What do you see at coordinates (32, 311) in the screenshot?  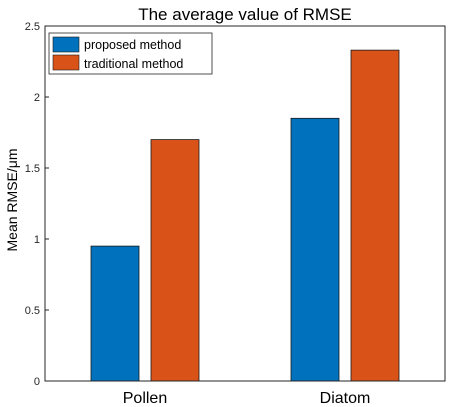 I see `y-tick-label: 0.5` at bounding box center [32, 311].